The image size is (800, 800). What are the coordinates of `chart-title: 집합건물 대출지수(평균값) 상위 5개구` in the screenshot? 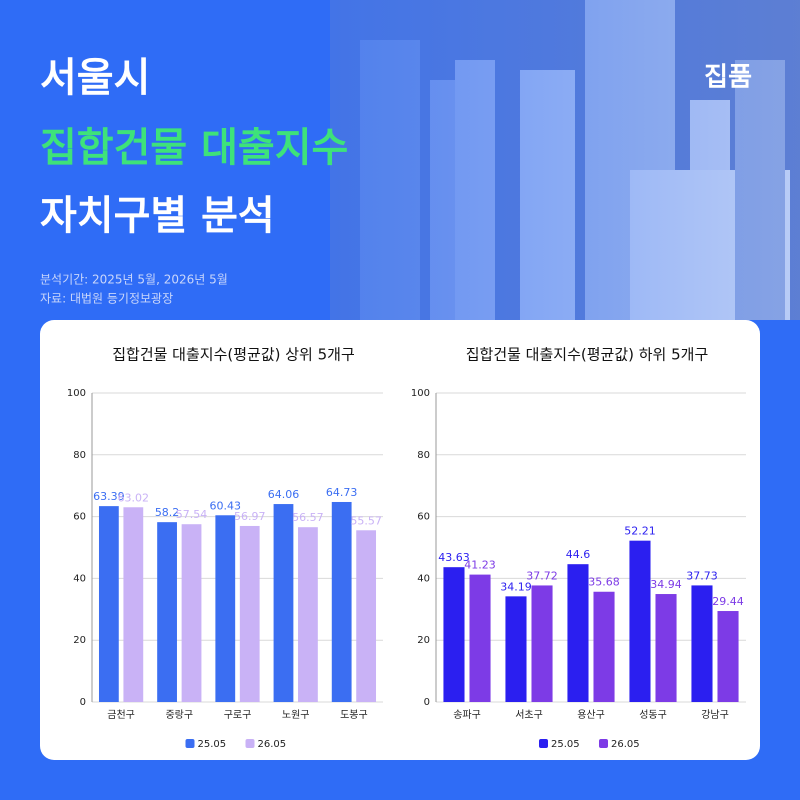 It's located at (233, 355).